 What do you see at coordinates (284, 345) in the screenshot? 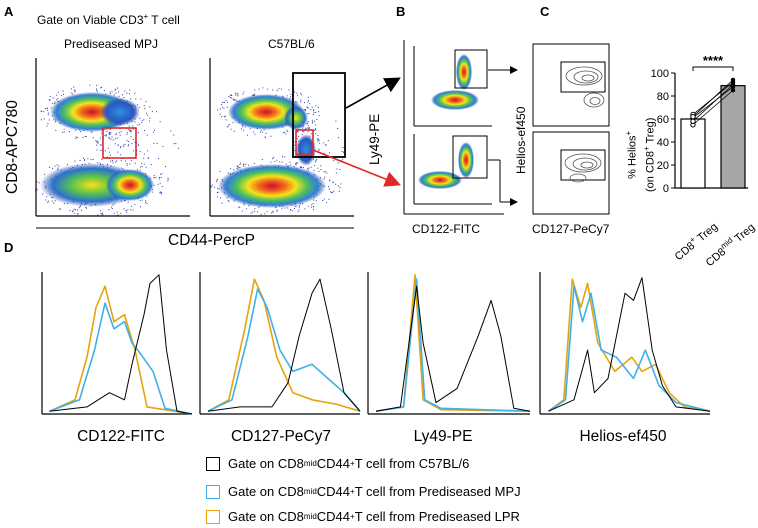
I see `hist-curve-orange` at bounding box center [284, 345].